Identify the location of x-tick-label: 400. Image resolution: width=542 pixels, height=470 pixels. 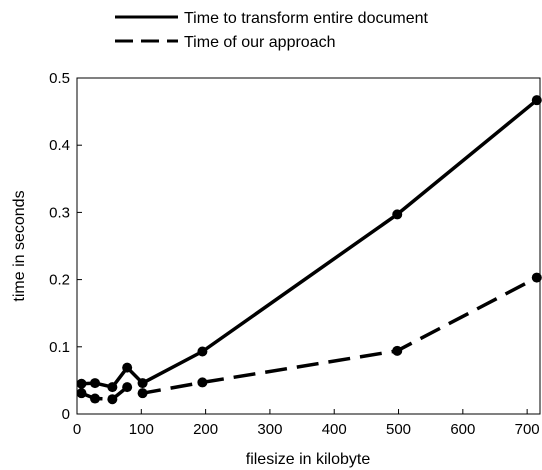
(334, 429).